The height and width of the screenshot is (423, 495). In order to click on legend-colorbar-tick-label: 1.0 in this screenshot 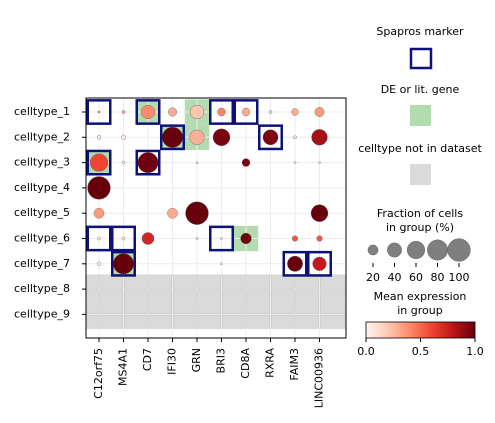, I will do `click(475, 351)`.